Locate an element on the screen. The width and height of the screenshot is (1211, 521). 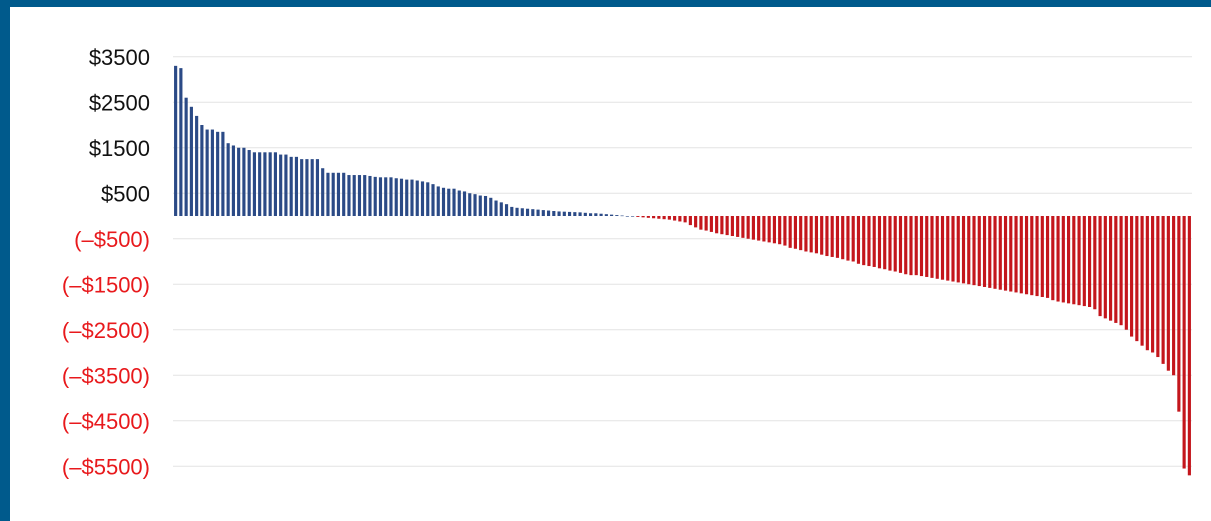
y-tick-label: (–$3500) is located at coordinates (106, 375).